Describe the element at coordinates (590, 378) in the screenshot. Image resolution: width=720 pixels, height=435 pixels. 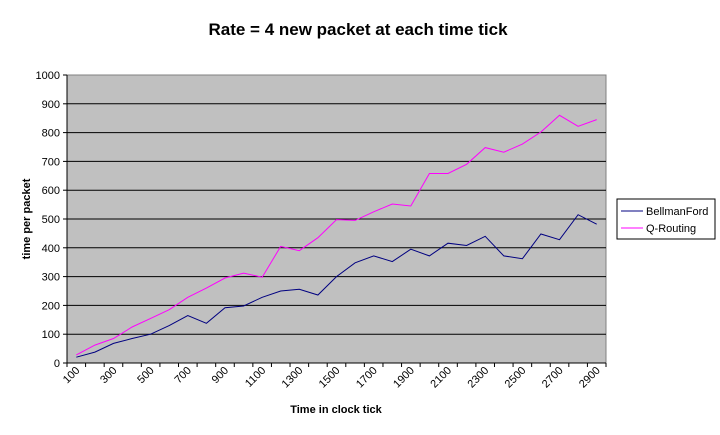
I see `x-tick-label: 2900` at that location.